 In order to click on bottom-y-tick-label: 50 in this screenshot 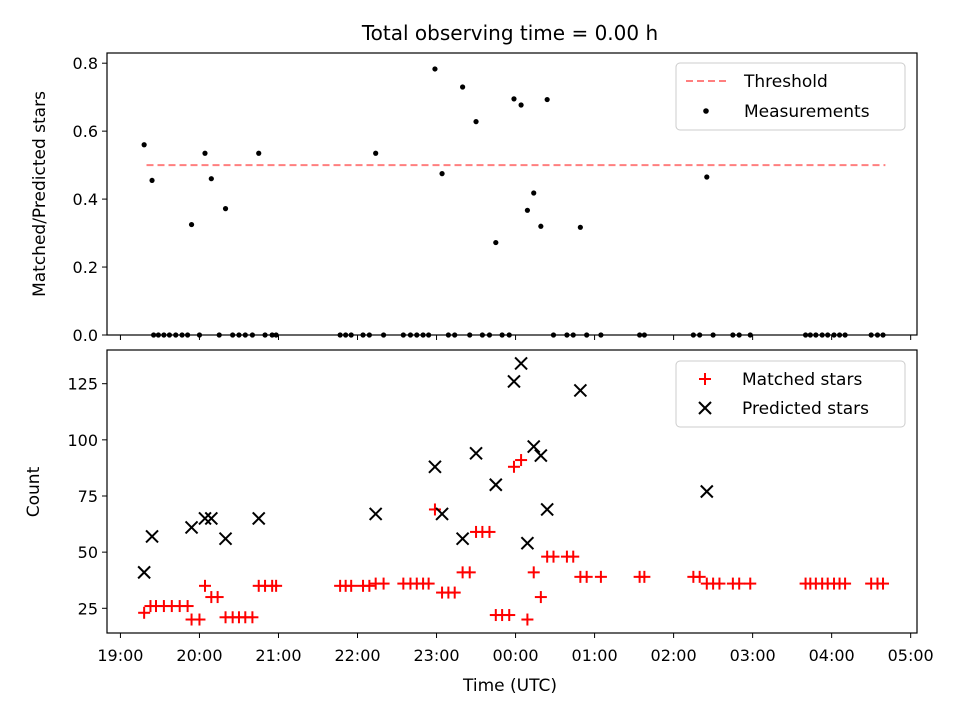, I will do `click(88, 552)`.